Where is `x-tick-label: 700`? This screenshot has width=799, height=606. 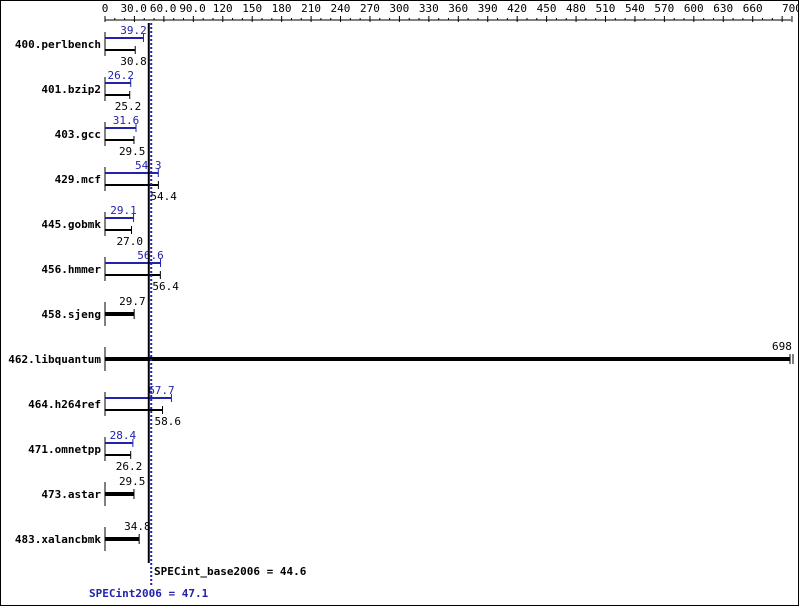
x-tick-label: 700 is located at coordinates (790, 8).